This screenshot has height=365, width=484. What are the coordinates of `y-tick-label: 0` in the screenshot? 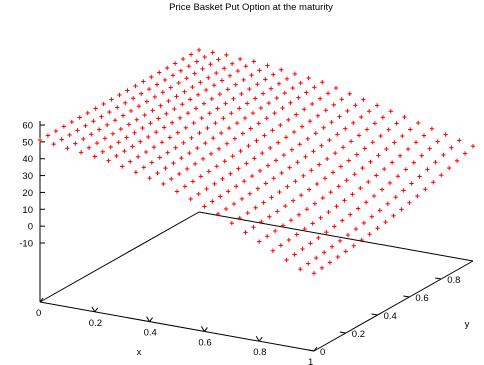 It's located at (322, 352).